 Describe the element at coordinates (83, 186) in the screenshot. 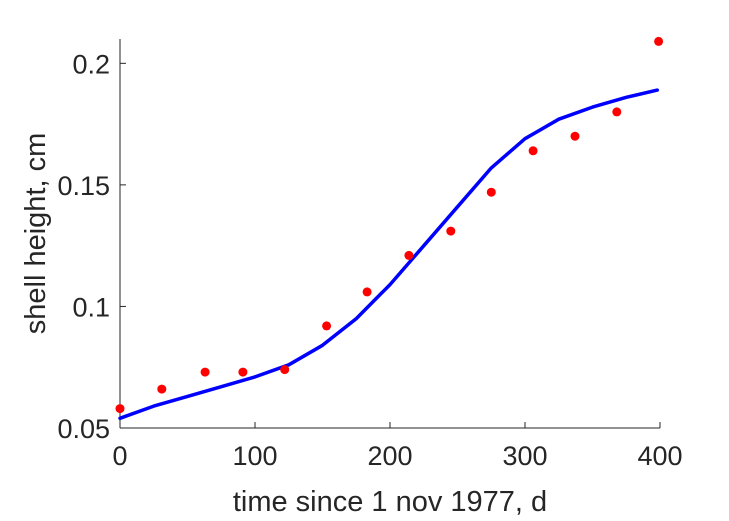

I see `y-tick-label: 0.15` at that location.